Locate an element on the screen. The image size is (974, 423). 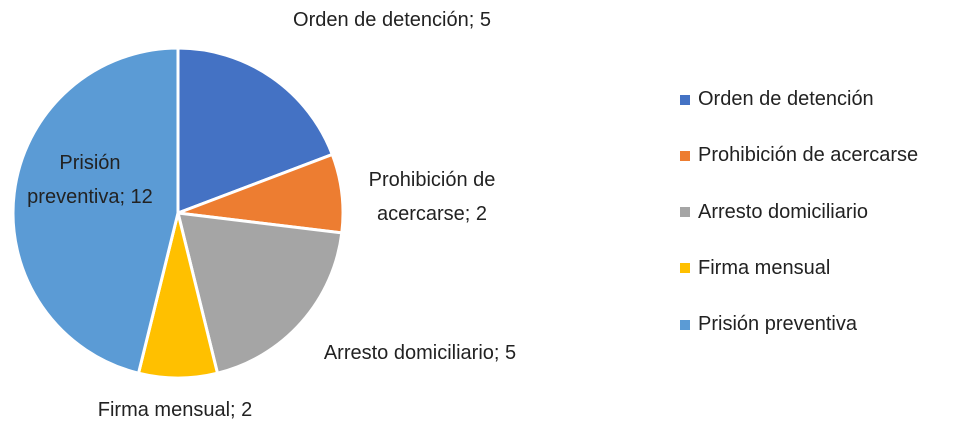
legend-item: Prisión preventiva is located at coordinates (768, 324).